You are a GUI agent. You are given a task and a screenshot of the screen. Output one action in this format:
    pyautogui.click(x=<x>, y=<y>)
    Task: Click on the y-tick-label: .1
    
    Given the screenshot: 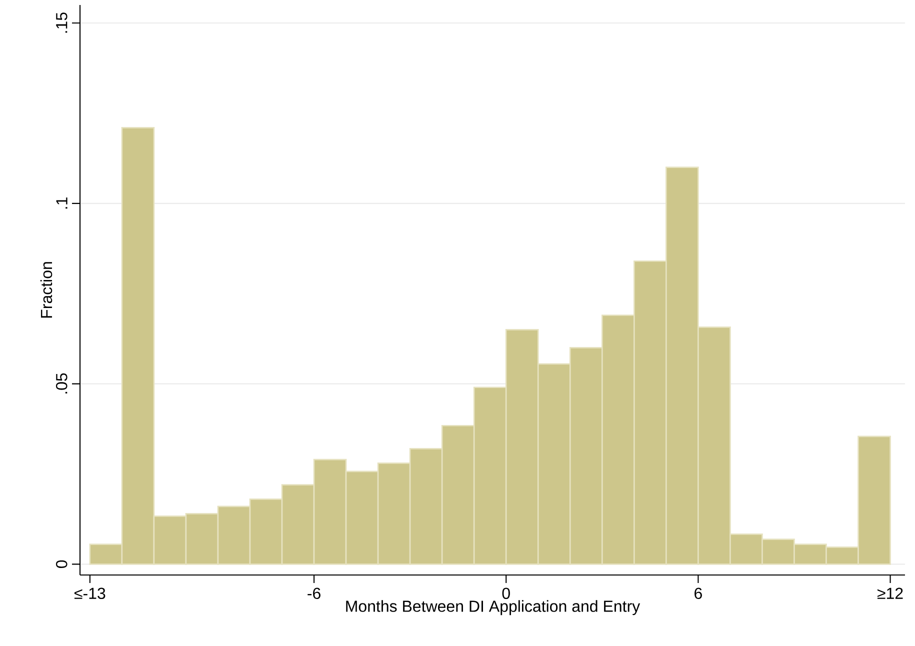 What is the action you would take?
    pyautogui.click(x=62, y=203)
    